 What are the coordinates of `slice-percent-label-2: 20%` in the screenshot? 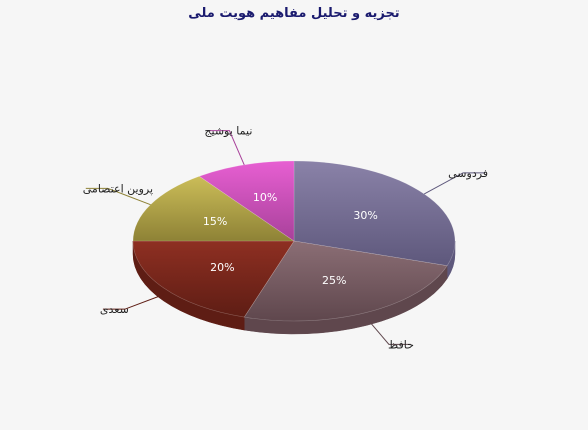 It's located at (222, 267).